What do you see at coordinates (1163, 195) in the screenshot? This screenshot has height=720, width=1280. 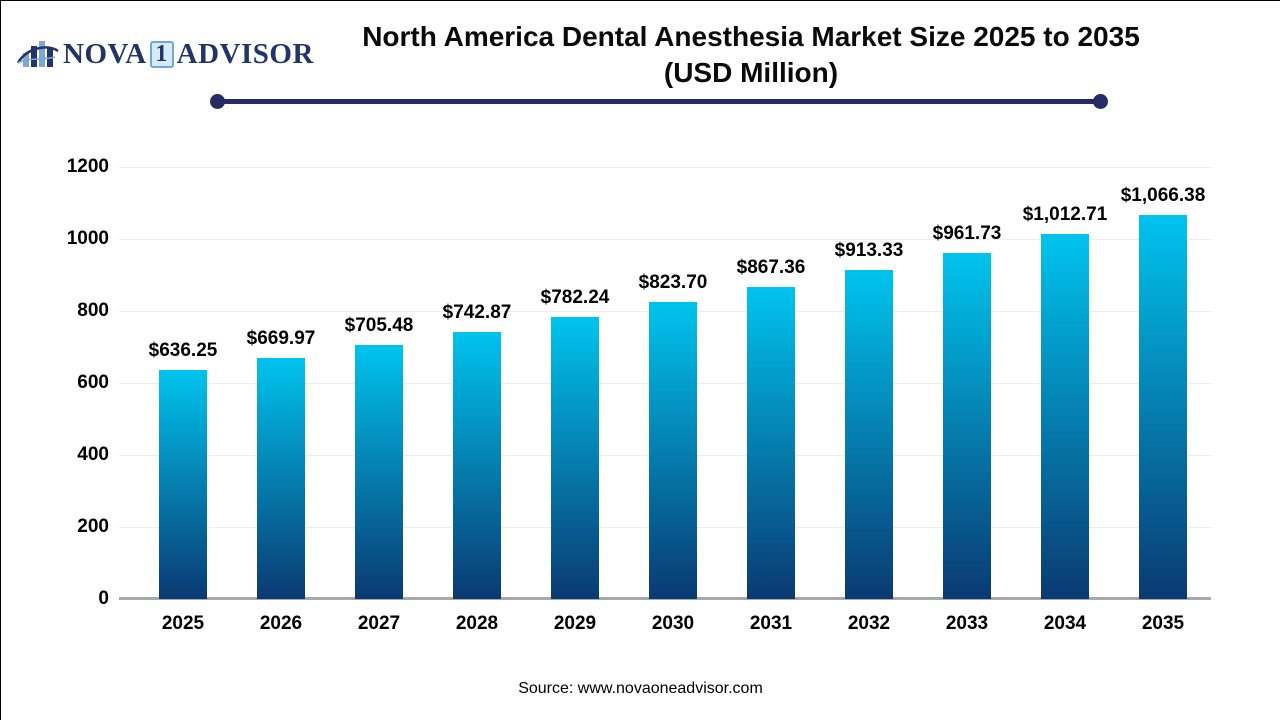 I see `bar-value-label-2035: $1,066.38` at bounding box center [1163, 195].